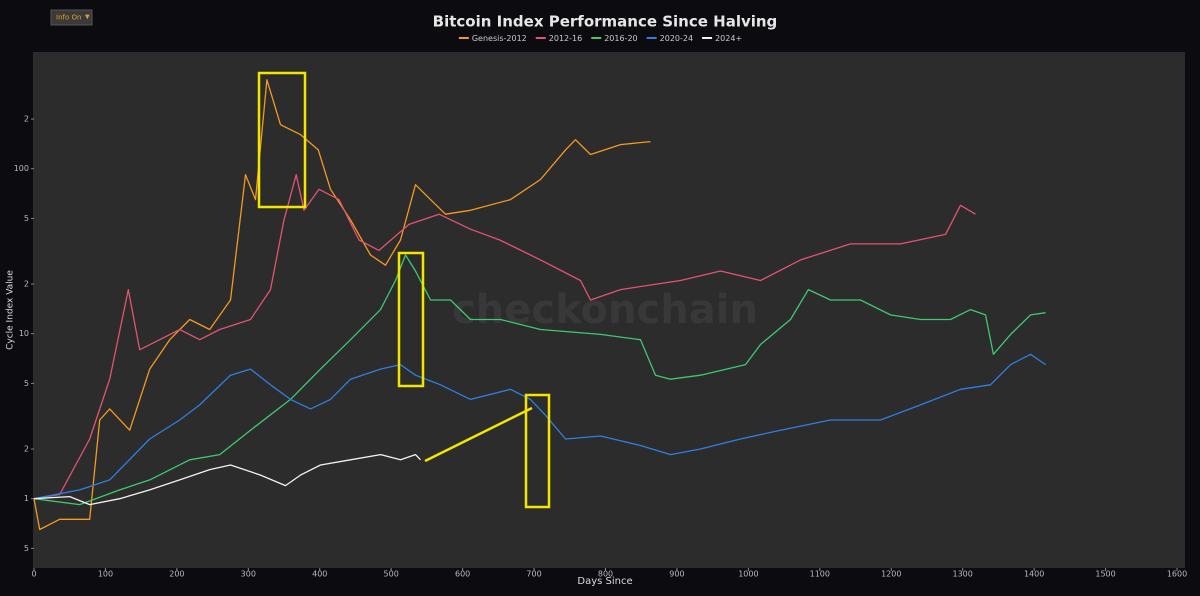 Image resolution: width=1200 pixels, height=596 pixels. I want to click on legend-label: 2020-24, so click(676, 38).